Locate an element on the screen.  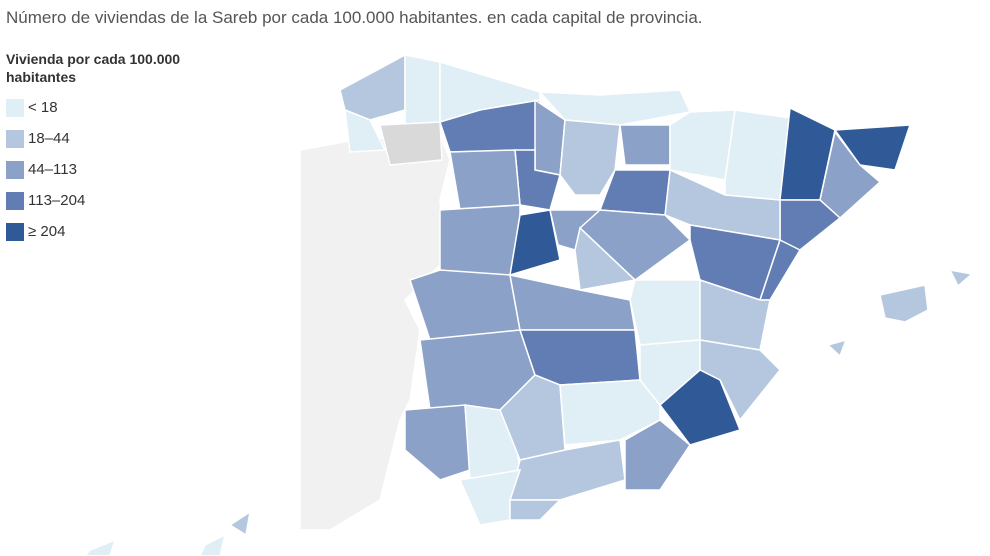
legend-label: 18–44 is located at coordinates (49, 138).